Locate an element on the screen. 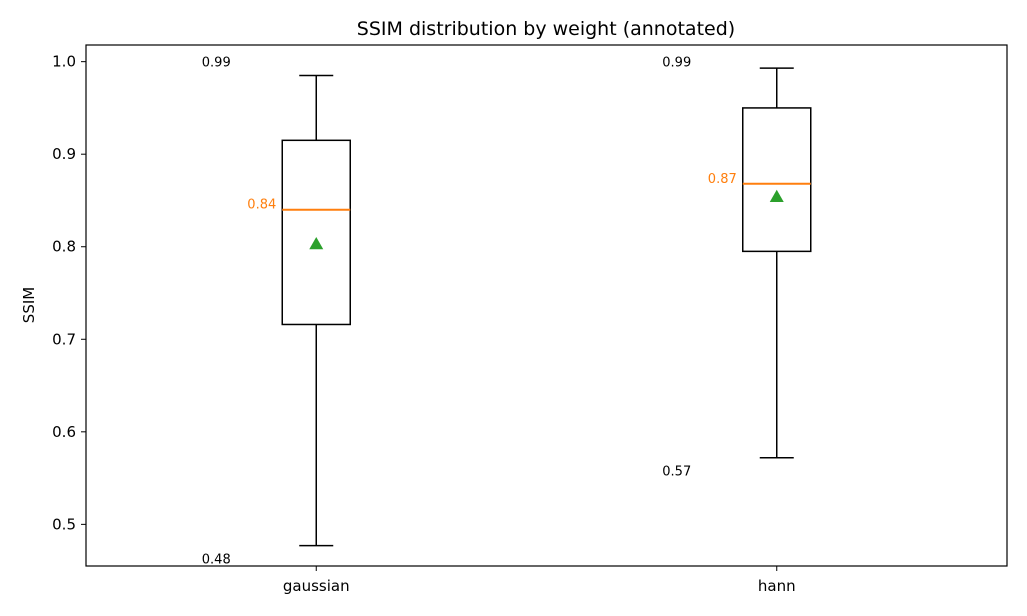  min-annotation: 0.57 is located at coordinates (676, 472).